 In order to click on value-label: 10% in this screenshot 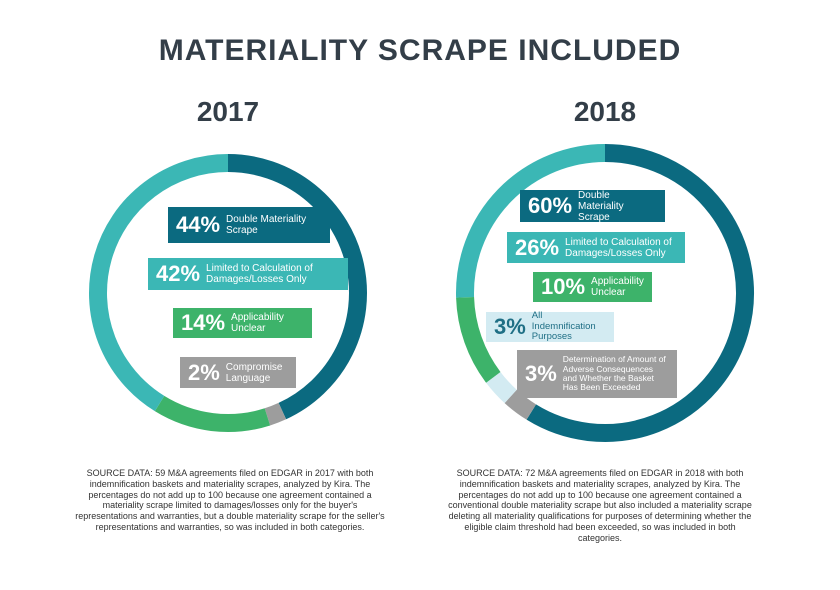, I will do `click(563, 286)`.